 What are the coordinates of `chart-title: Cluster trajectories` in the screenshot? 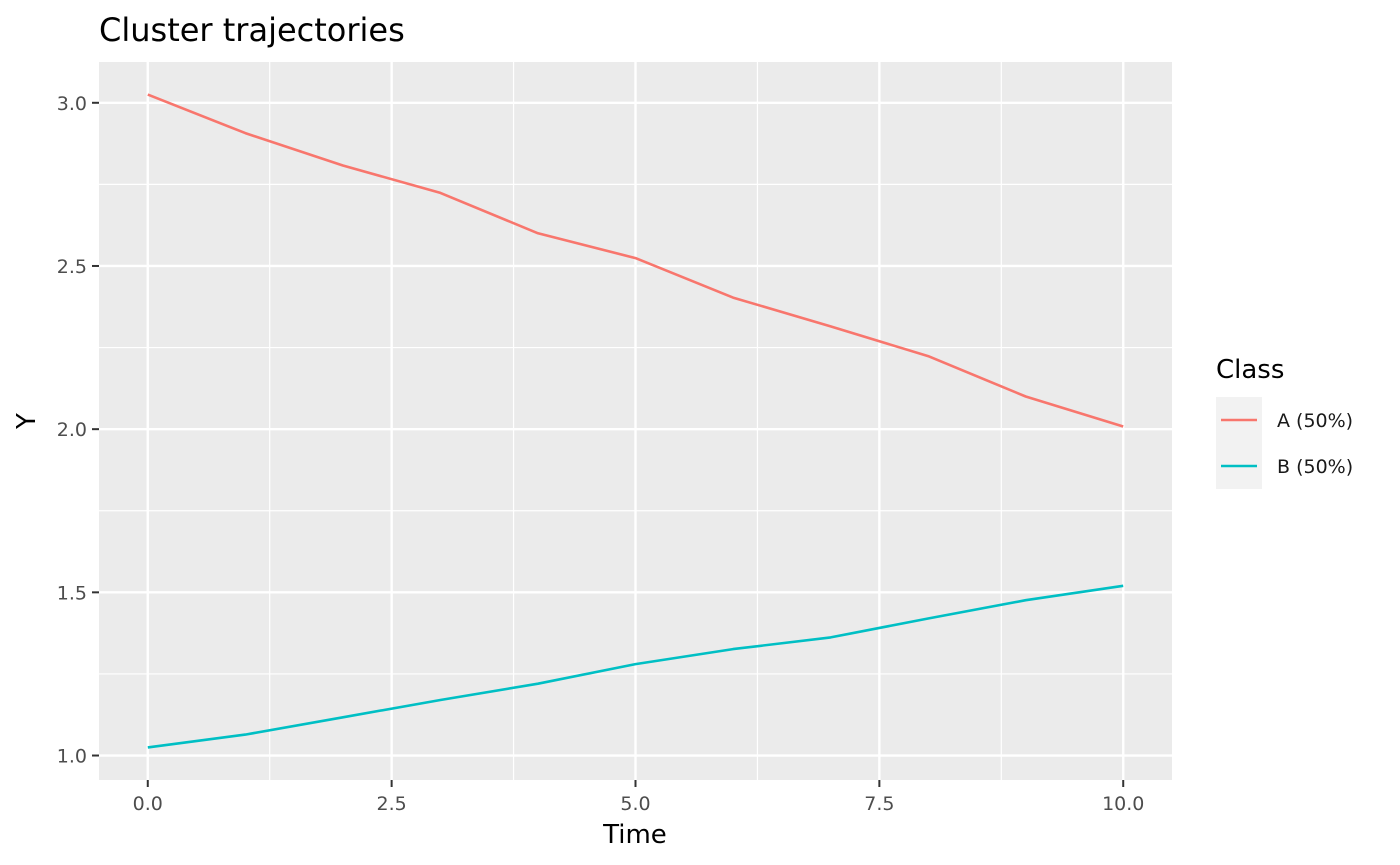 It's located at (252, 30).